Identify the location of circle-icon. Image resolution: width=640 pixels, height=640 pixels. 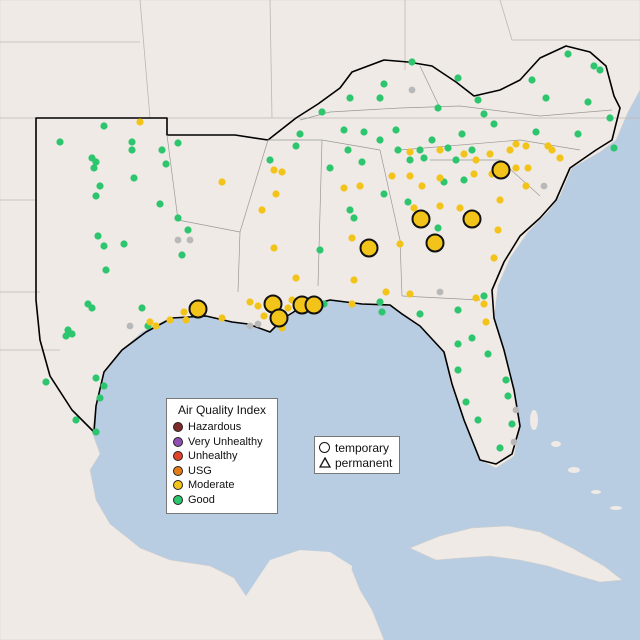
(324, 447).